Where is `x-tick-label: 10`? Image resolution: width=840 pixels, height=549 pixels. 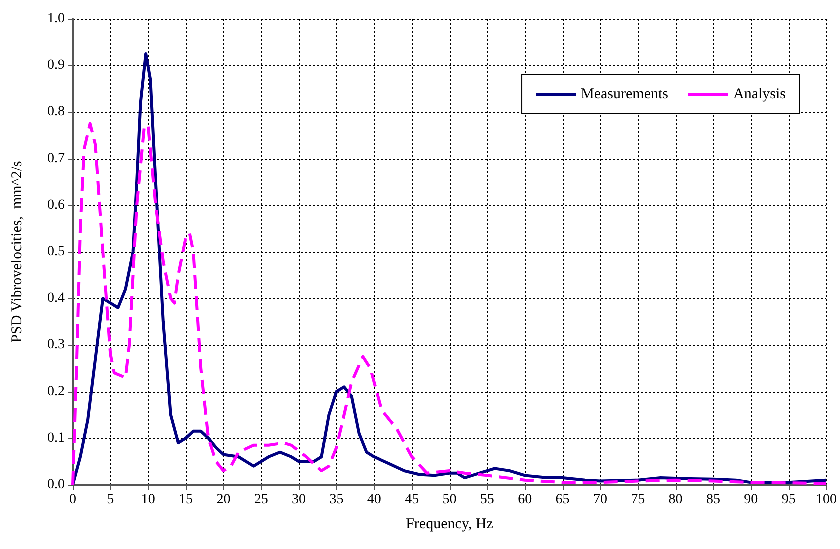
x-tick-label: 10 is located at coordinates (148, 500).